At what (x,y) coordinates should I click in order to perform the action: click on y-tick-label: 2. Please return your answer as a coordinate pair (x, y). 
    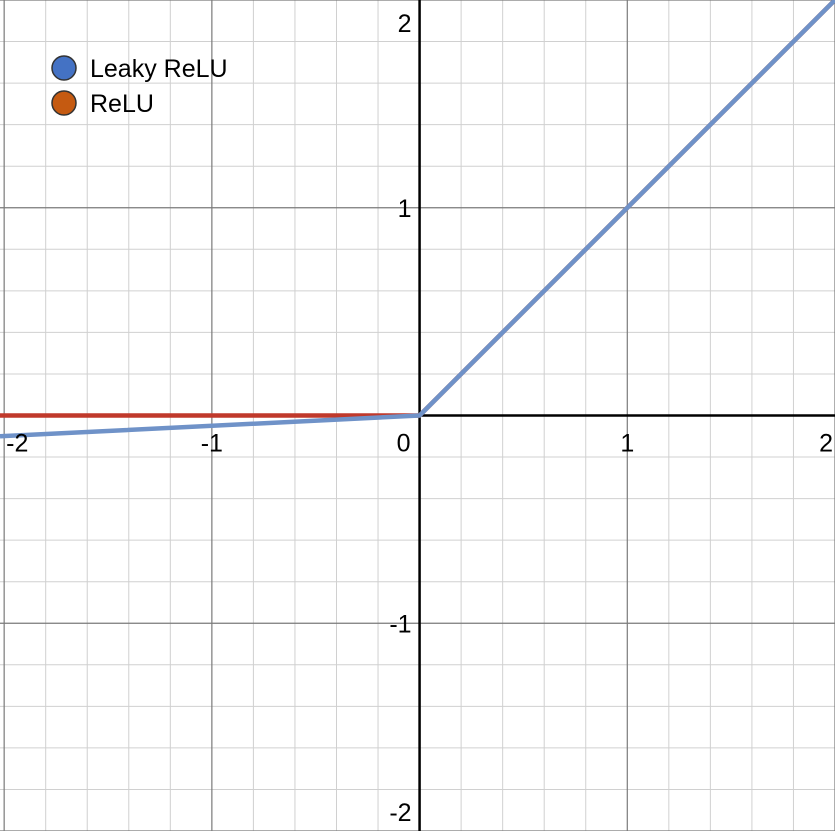
    Looking at the image, I should click on (405, 24).